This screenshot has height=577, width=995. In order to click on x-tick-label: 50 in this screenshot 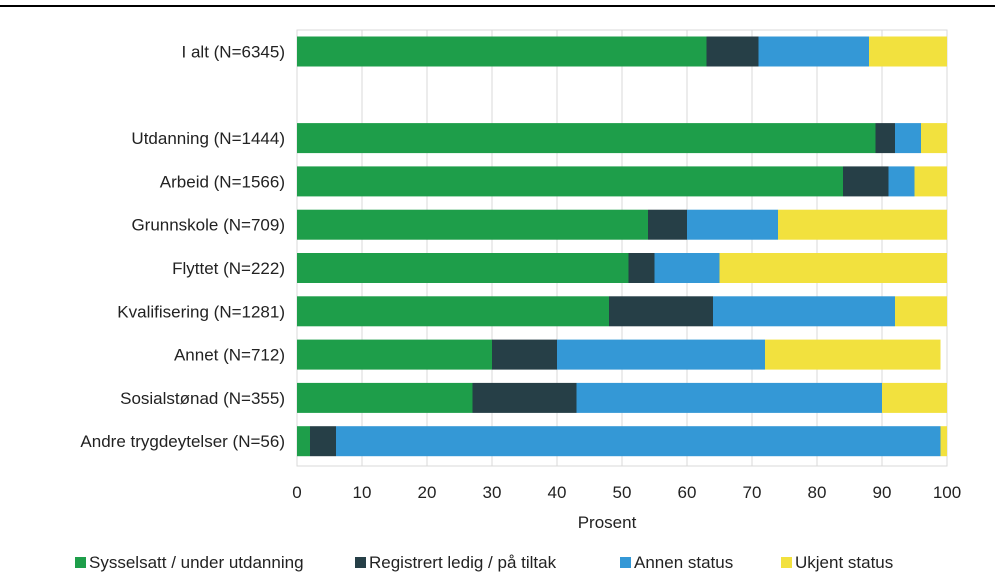, I will do `click(622, 492)`.